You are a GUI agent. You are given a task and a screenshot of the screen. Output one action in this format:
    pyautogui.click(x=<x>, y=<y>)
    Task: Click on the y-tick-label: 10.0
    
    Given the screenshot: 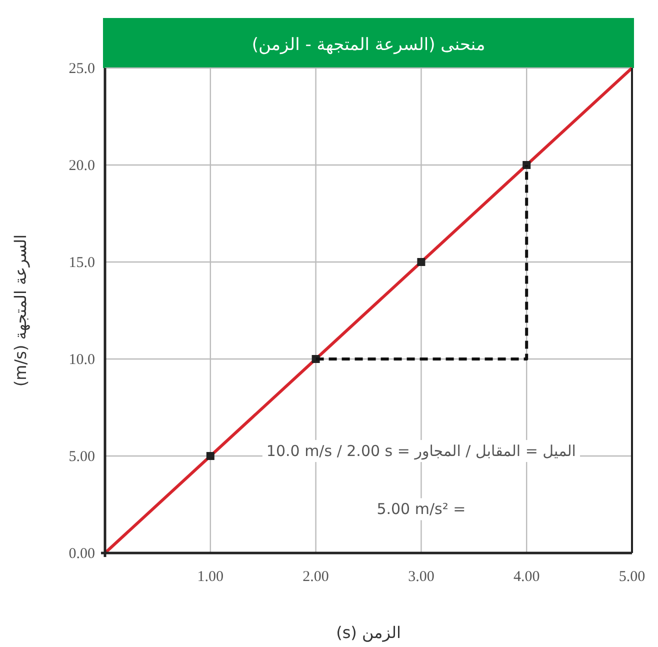 What is the action you would take?
    pyautogui.click(x=81, y=360)
    